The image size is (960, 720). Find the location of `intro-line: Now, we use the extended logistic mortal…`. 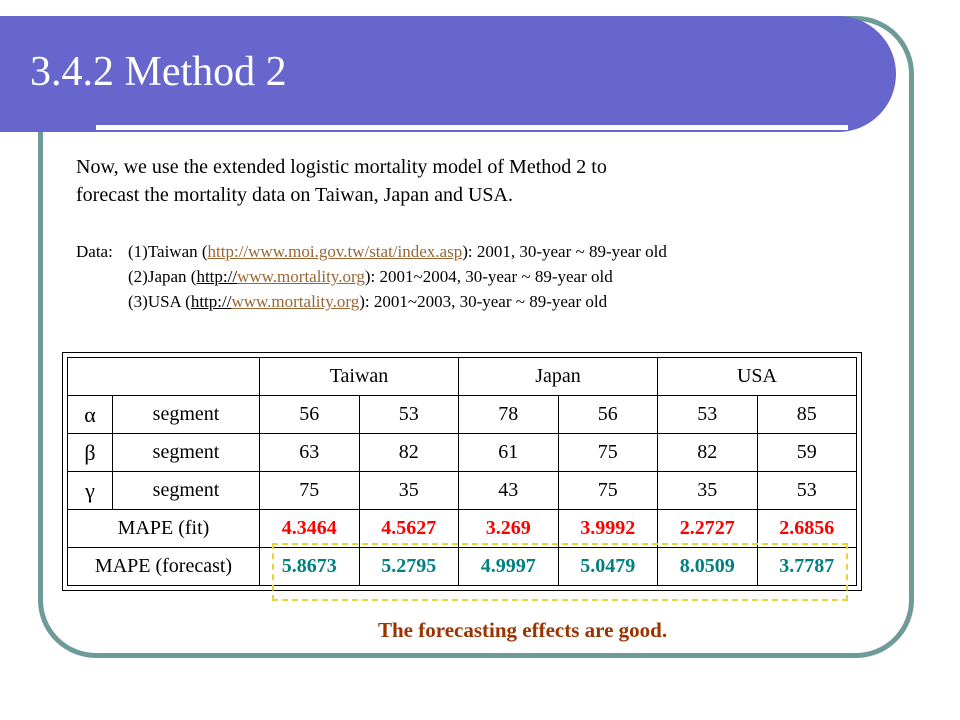

intro-line: Now, we use the extended logistic mortal… is located at coordinates (341, 167).